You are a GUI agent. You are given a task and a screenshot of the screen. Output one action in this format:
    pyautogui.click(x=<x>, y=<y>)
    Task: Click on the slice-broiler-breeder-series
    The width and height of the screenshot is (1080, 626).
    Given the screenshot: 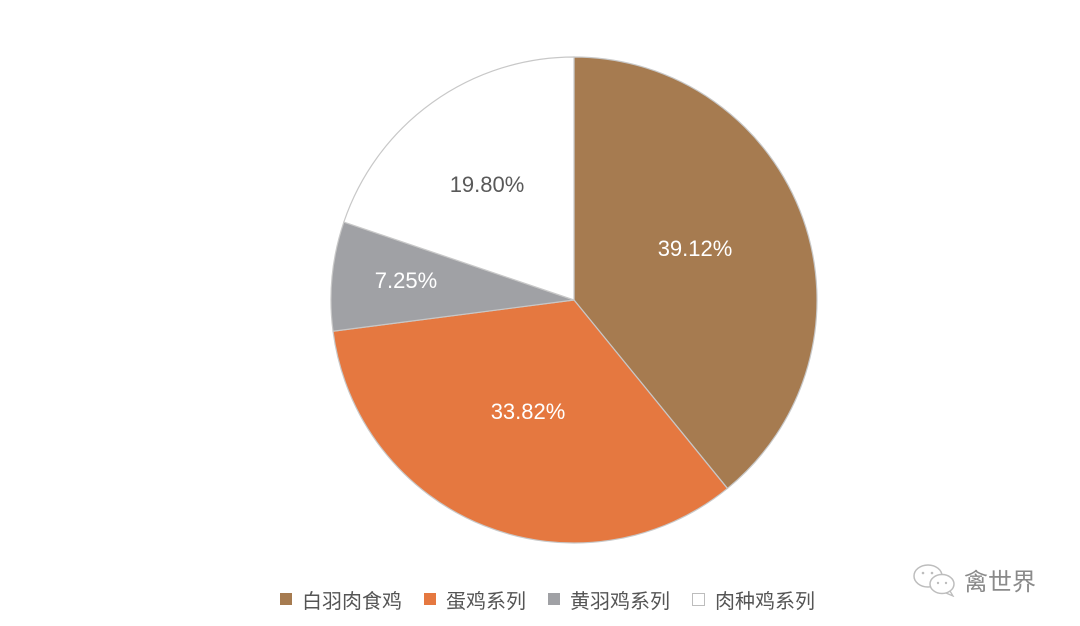 What is the action you would take?
    pyautogui.click(x=459, y=178)
    